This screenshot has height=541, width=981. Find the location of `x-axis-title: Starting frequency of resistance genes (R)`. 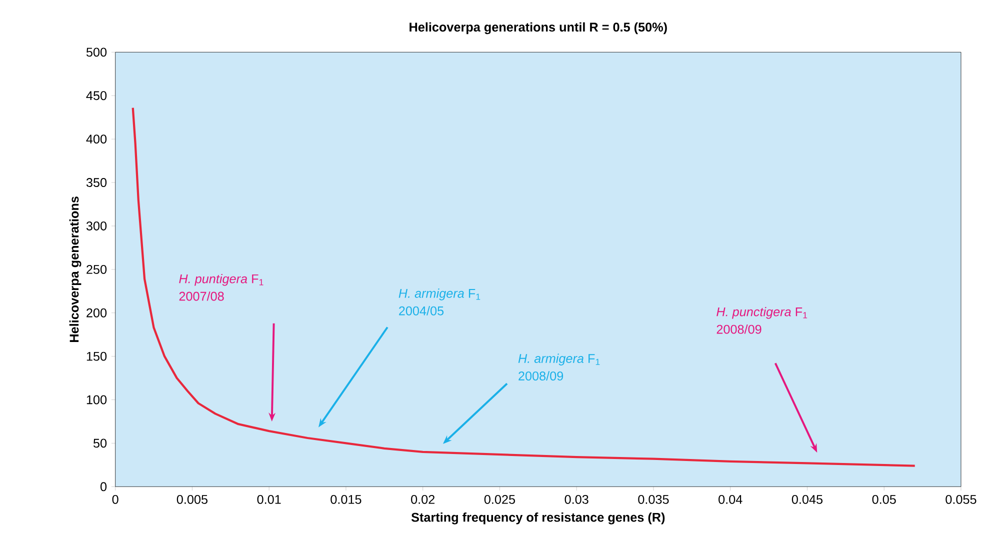

x-axis-title: Starting frequency of resistance genes (R) is located at coordinates (538, 518).